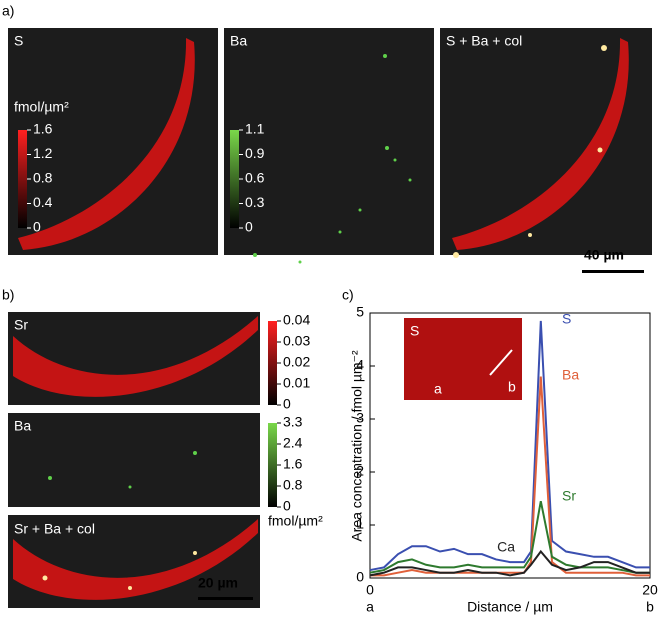  What do you see at coordinates (8, 295) in the screenshot?
I see `panel-label: b)` at bounding box center [8, 295].